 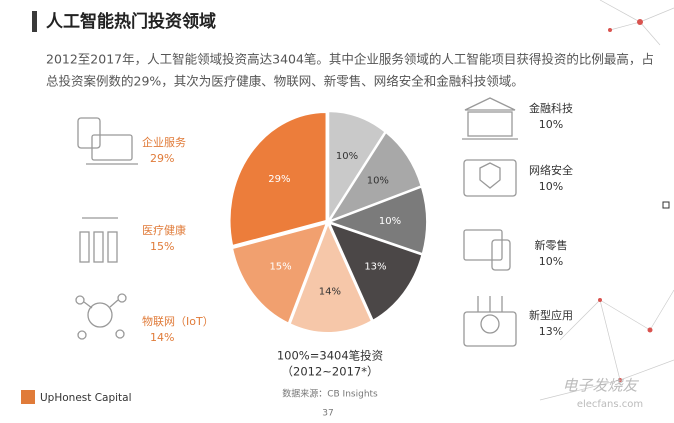 I want to click on icon-health, so click(x=98, y=240).